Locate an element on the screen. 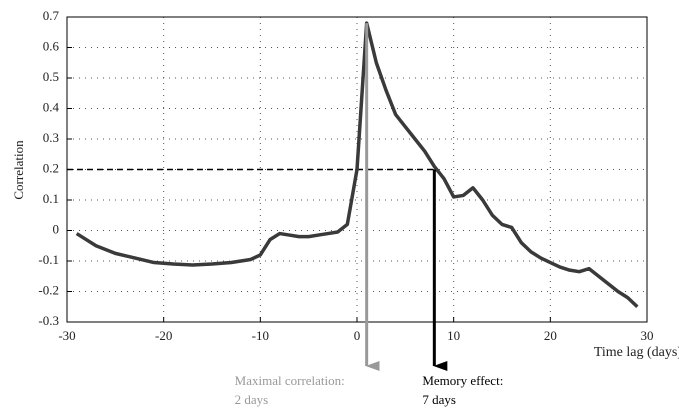 This screenshot has height=410, width=679. x-tick-label: 20 is located at coordinates (550, 335).